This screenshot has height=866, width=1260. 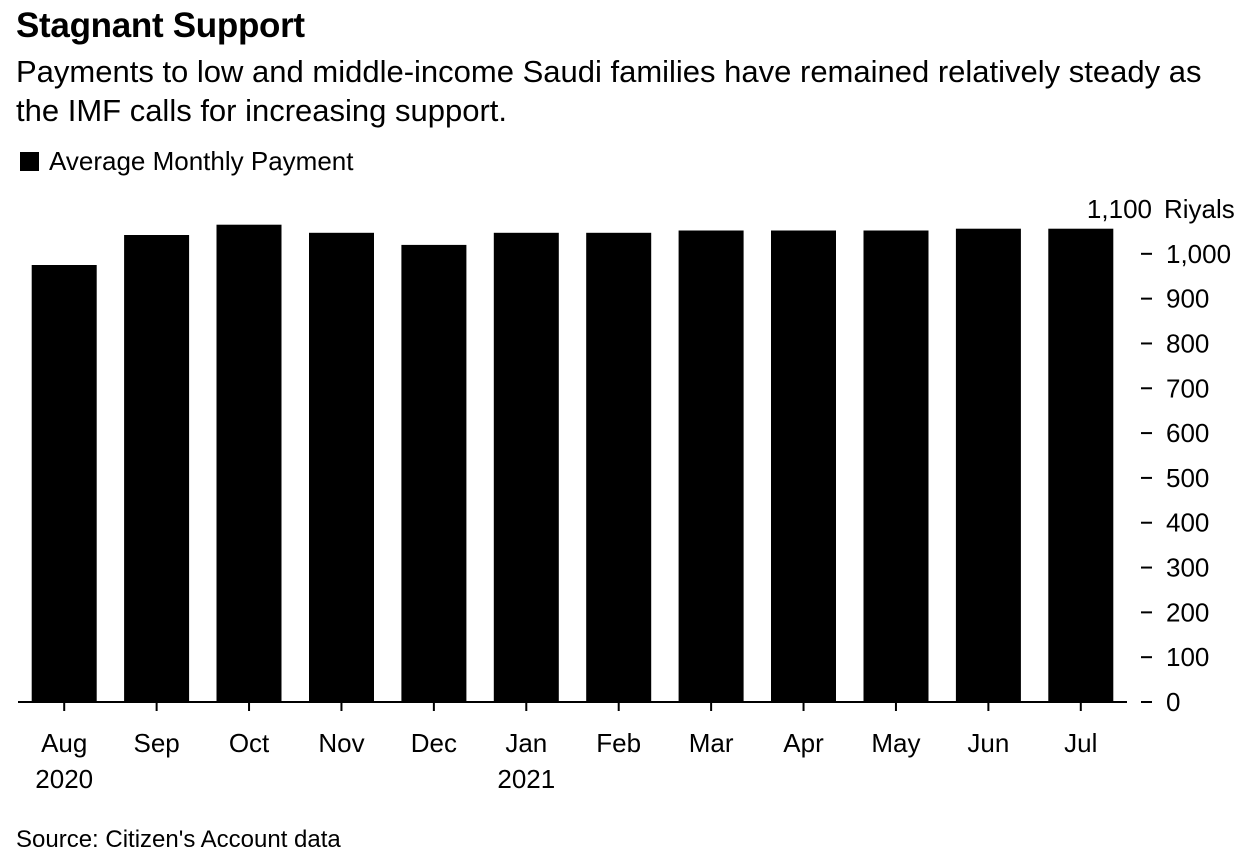 What do you see at coordinates (895, 743) in the screenshot?
I see `x-tick-label: May` at bounding box center [895, 743].